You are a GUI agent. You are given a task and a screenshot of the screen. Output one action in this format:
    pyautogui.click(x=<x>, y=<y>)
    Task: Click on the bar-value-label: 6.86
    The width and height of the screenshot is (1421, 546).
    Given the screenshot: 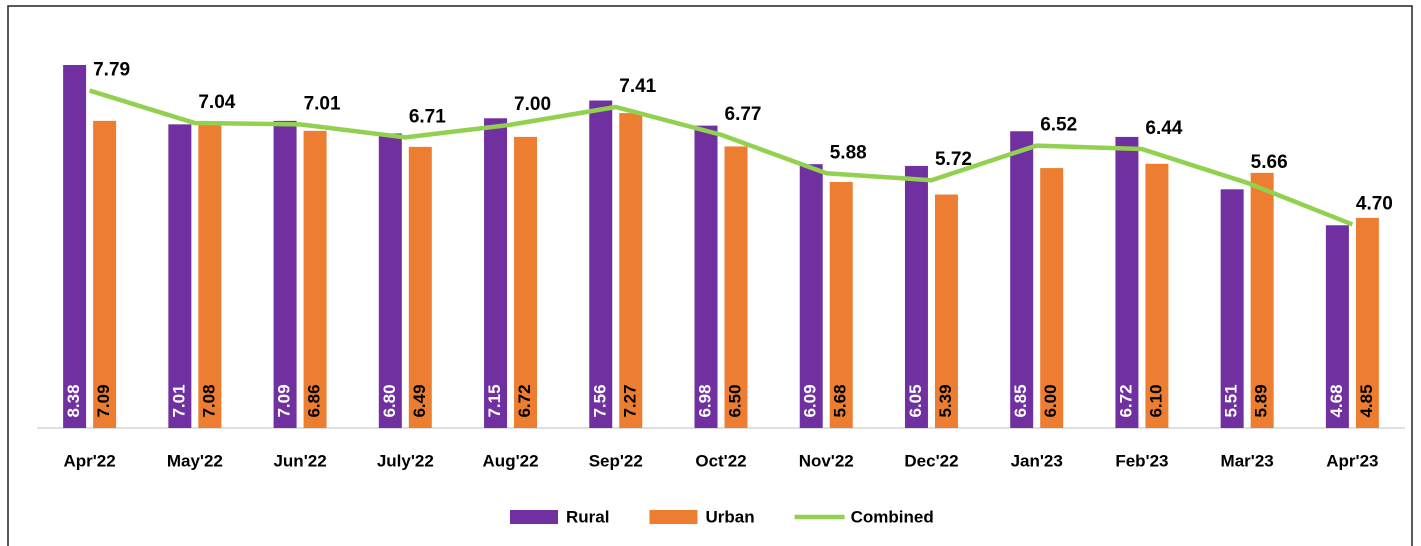 What is the action you would take?
    pyautogui.click(x=314, y=400)
    